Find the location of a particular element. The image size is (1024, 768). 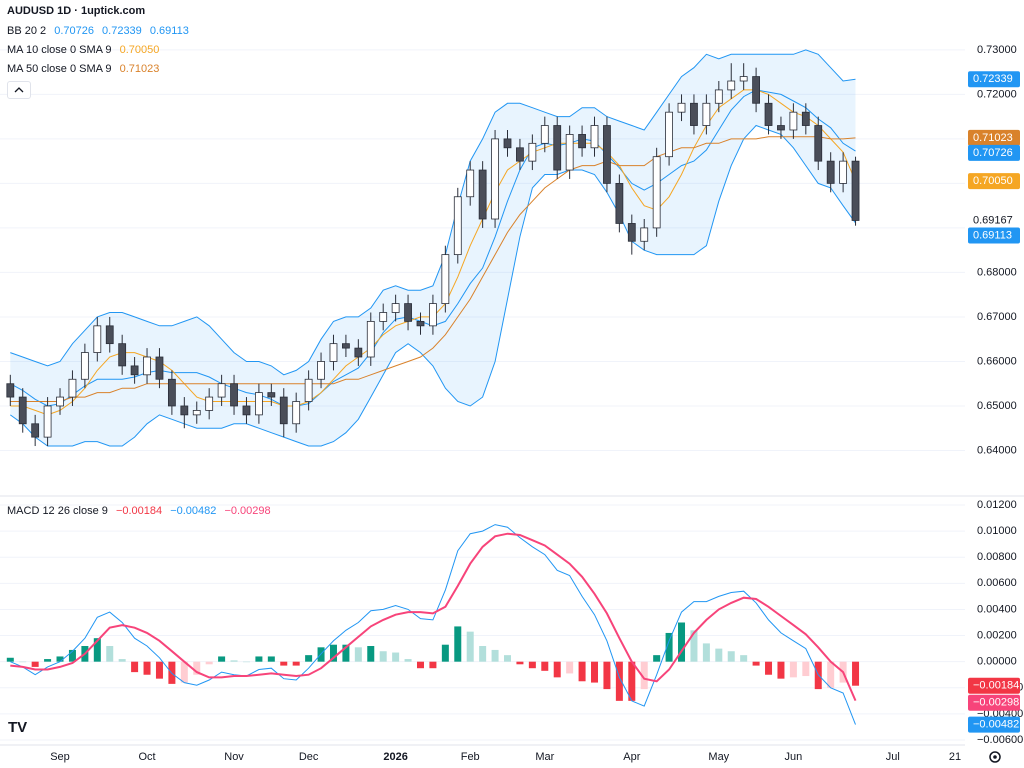

price-tag-label: −0.00482 is located at coordinates (996, 725).